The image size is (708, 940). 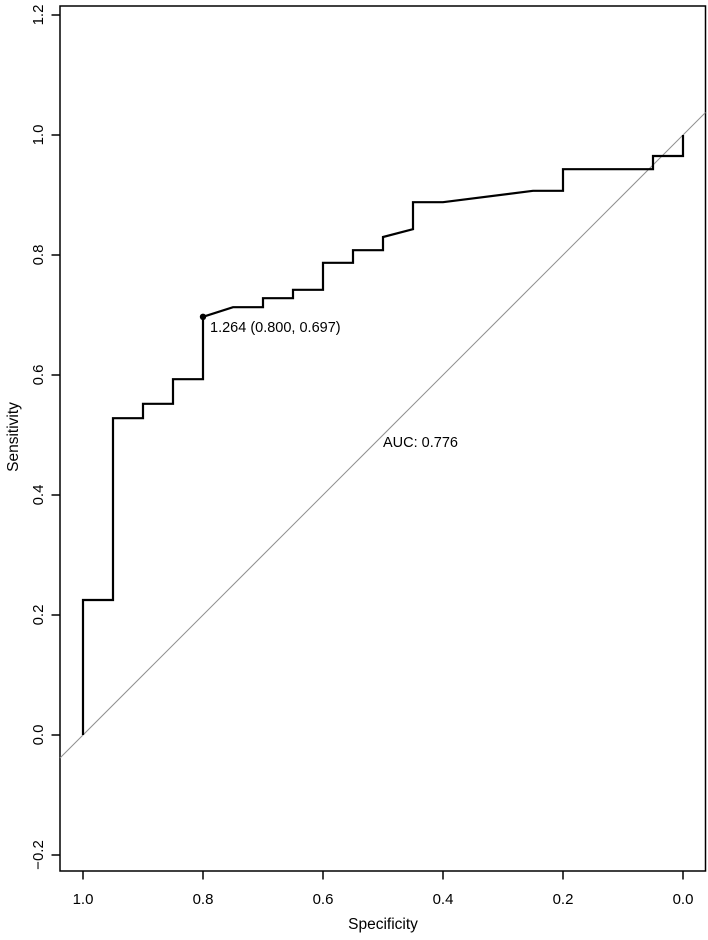 What do you see at coordinates (275, 328) in the screenshot?
I see `threshold-point-label: 1.264 (0.800, 0.697)` at bounding box center [275, 328].